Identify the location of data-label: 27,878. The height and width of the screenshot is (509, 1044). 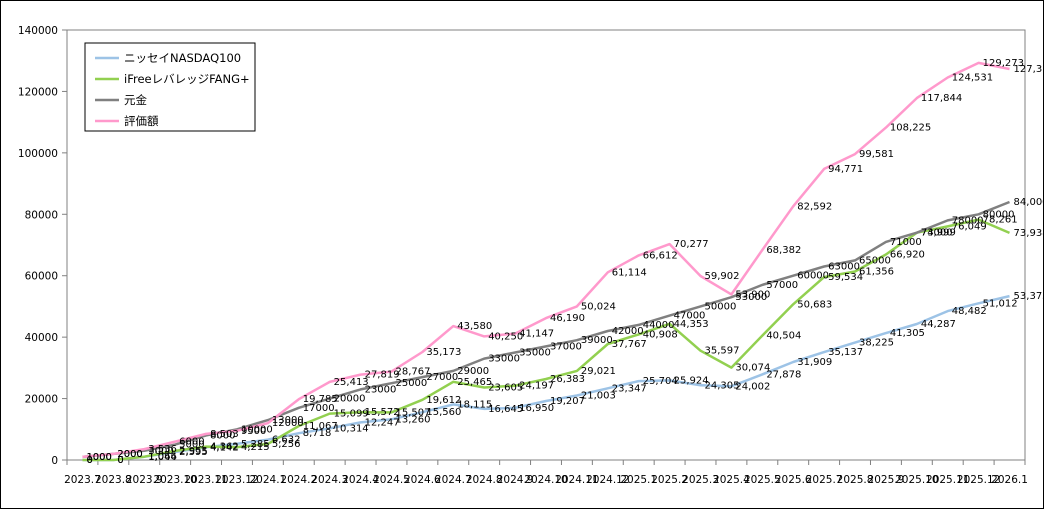
(783, 374).